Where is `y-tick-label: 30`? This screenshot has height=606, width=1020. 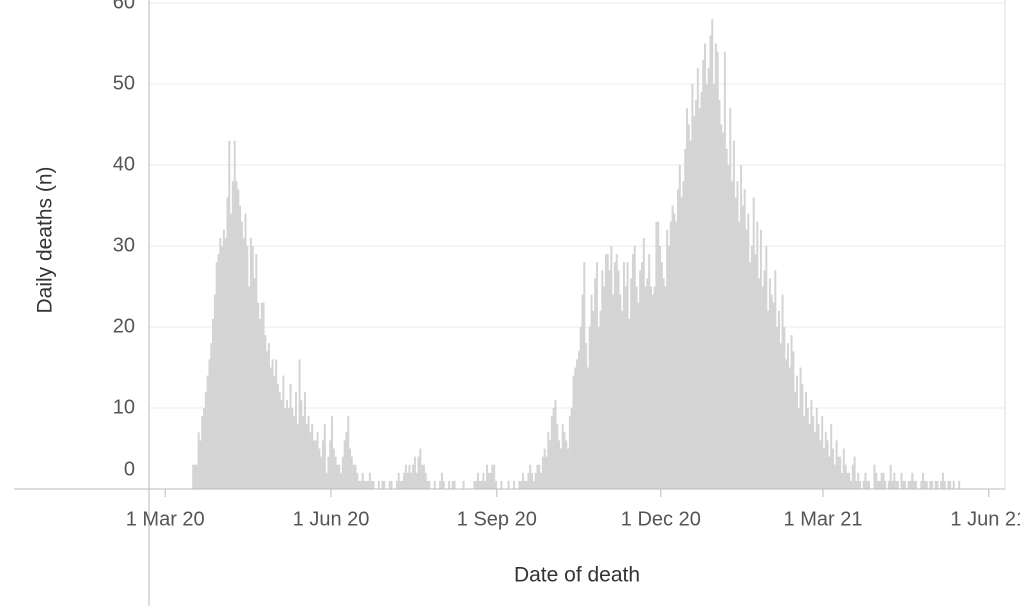
y-tick-label: 30 is located at coordinates (124, 245).